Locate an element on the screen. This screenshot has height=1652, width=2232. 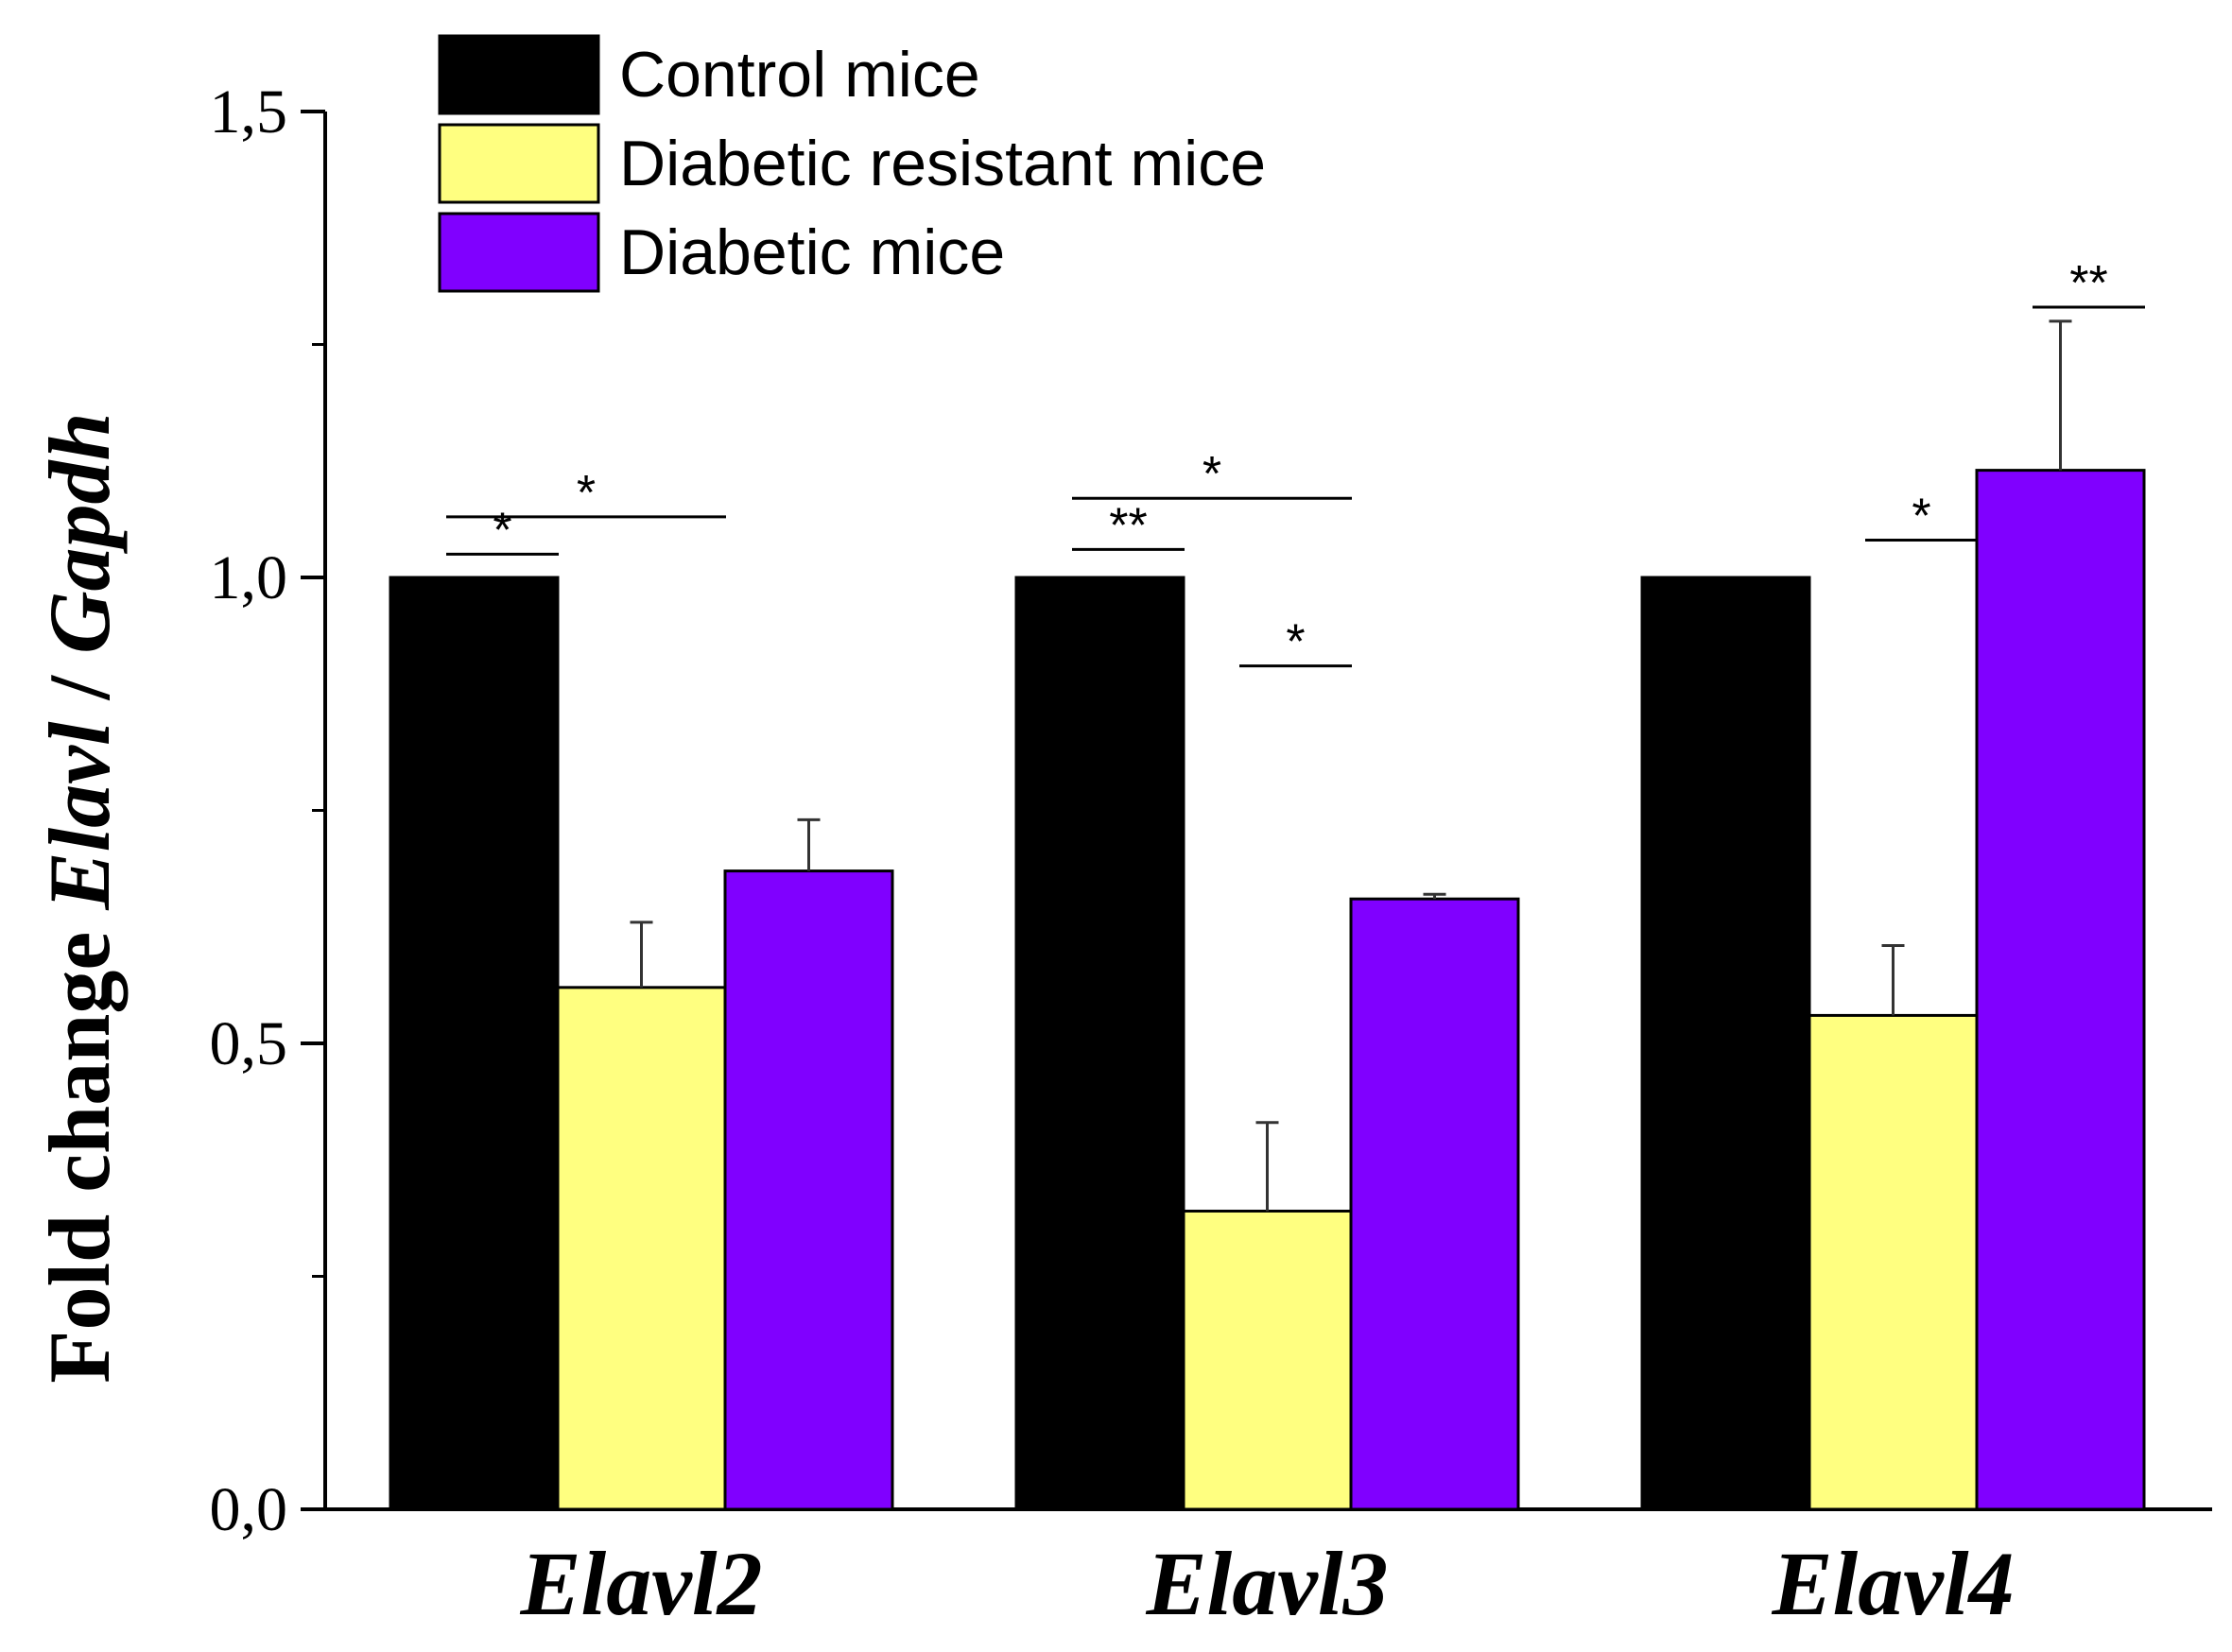
legend-label: Diabetic mice is located at coordinates (812, 252).